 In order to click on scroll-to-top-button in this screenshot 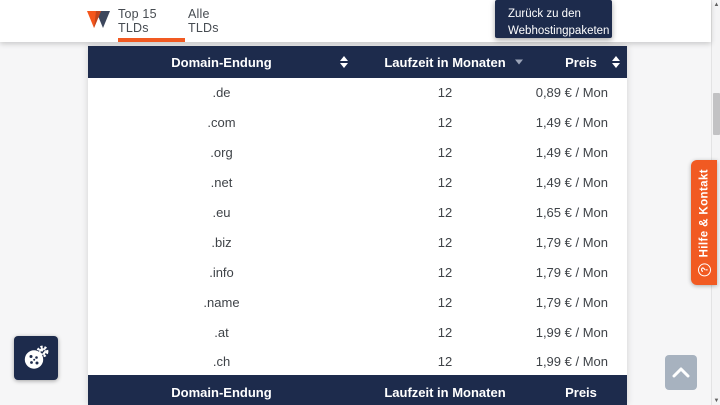, I will do `click(681, 372)`.